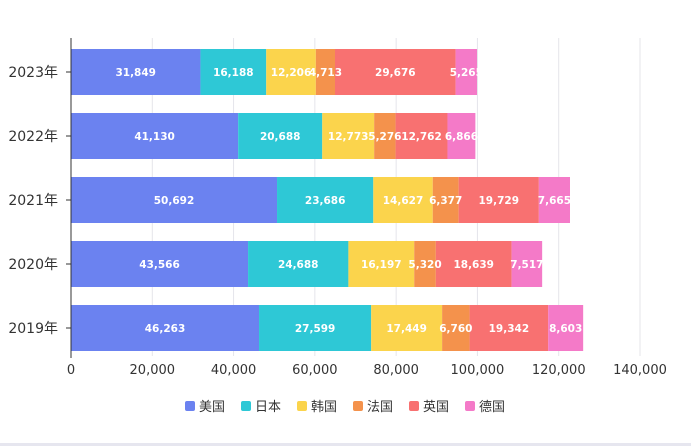 This screenshot has width=691, height=446. I want to click on data-label: 6,377, so click(445, 201).